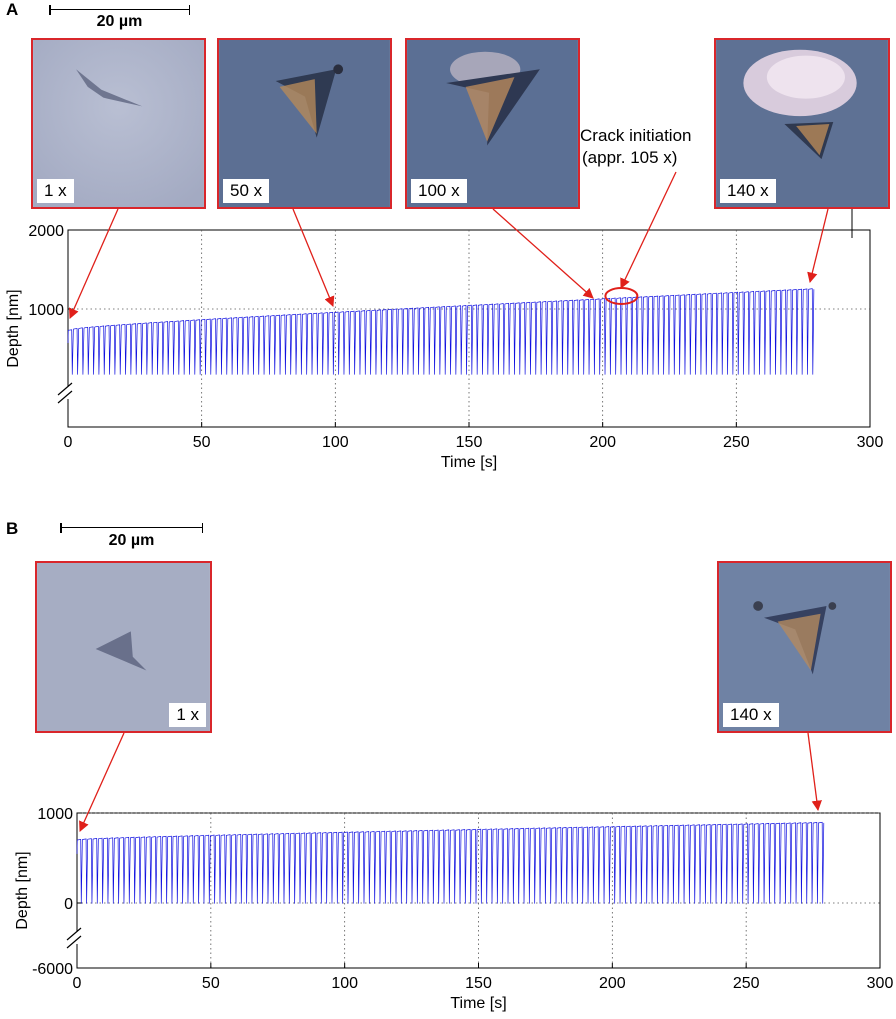 This screenshot has width=896, height=1019. I want to click on axis-break-mask, so click(72, 938).